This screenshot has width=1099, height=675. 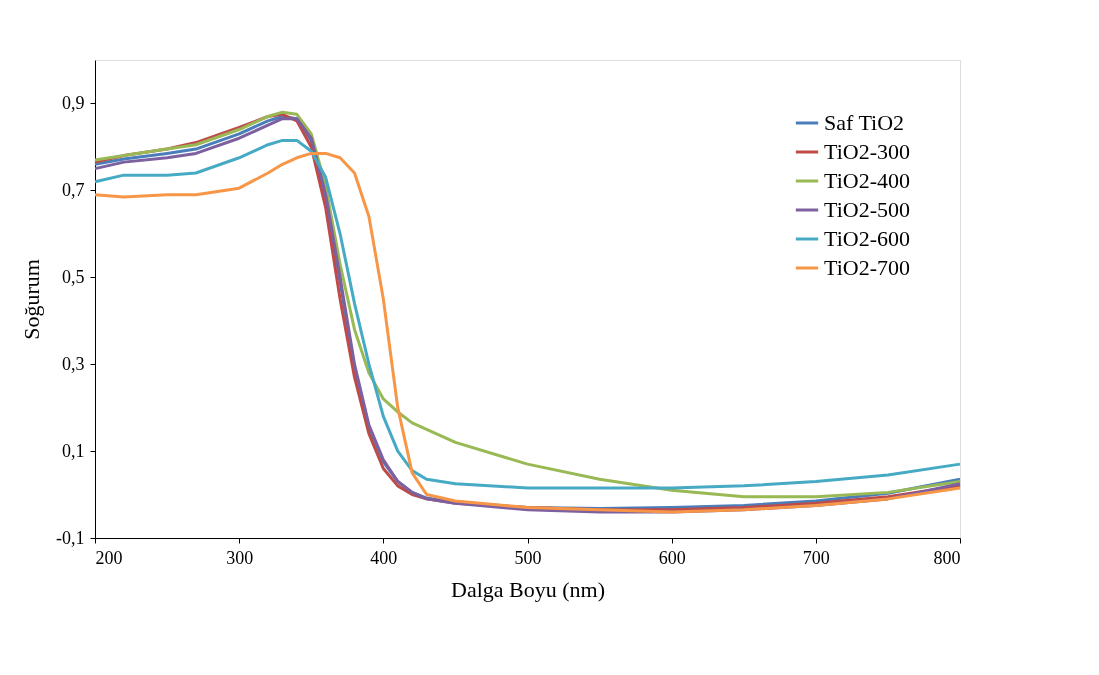 What do you see at coordinates (32, 299) in the screenshot?
I see `y-axis-title: Soğurum` at bounding box center [32, 299].